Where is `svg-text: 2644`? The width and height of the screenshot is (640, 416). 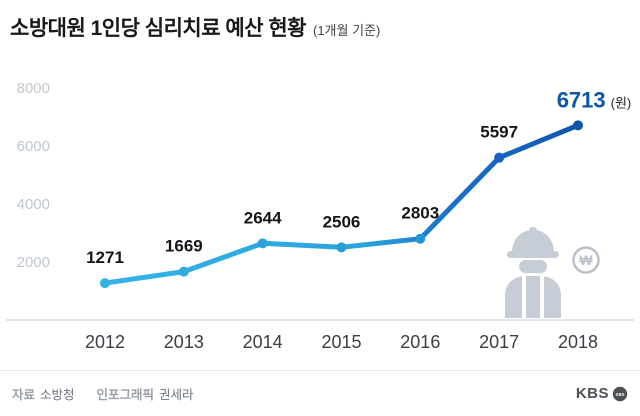
svg-text: 2644 is located at coordinates (263, 217).